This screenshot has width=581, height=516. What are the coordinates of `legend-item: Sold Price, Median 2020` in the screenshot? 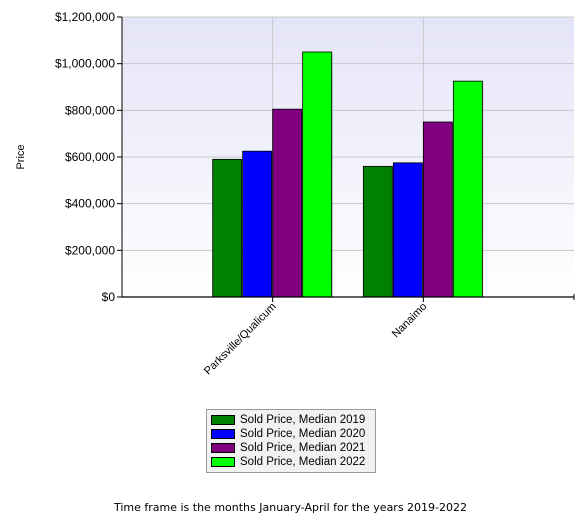 It's located at (291, 434).